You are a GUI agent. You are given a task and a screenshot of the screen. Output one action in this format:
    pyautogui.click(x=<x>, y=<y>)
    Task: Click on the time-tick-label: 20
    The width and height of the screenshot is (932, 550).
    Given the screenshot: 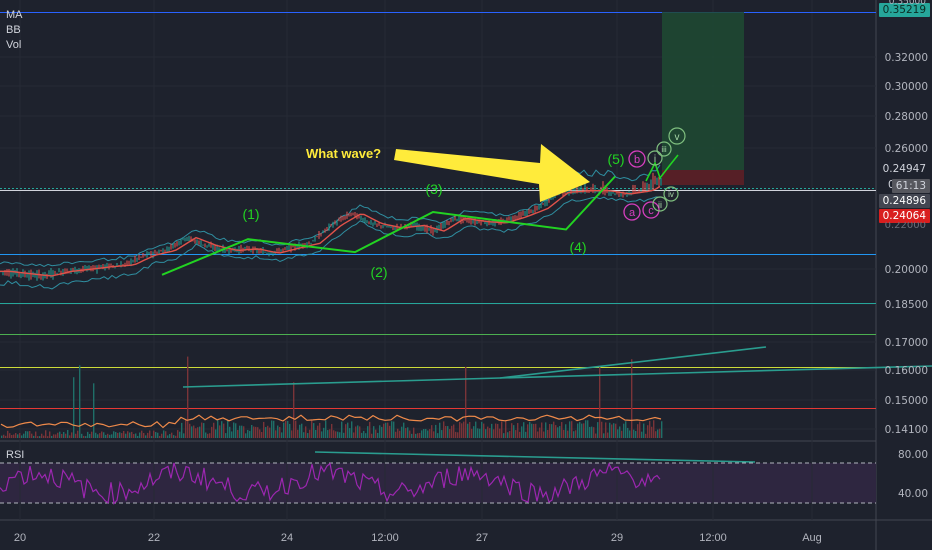 What is the action you would take?
    pyautogui.click(x=20, y=538)
    